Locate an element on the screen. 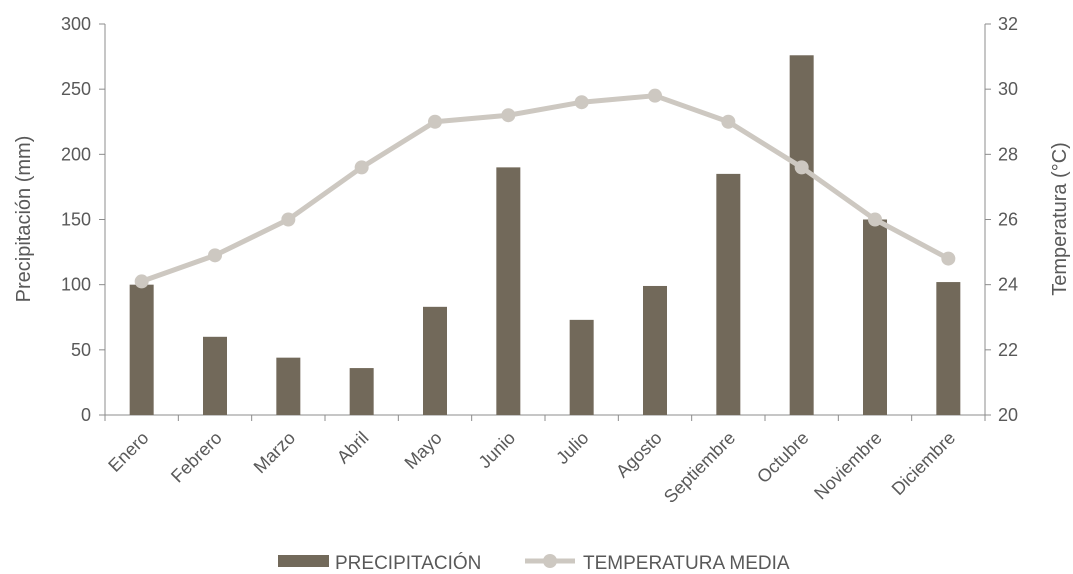 The image size is (1073, 574). y-tick-label: 50 is located at coordinates (81, 350).